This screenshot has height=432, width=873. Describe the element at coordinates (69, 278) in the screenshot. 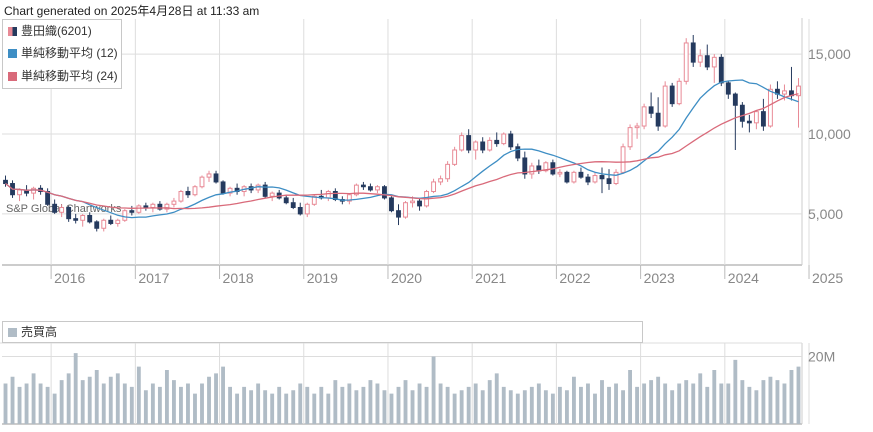

I see `time-tick-label: 2016` at that location.